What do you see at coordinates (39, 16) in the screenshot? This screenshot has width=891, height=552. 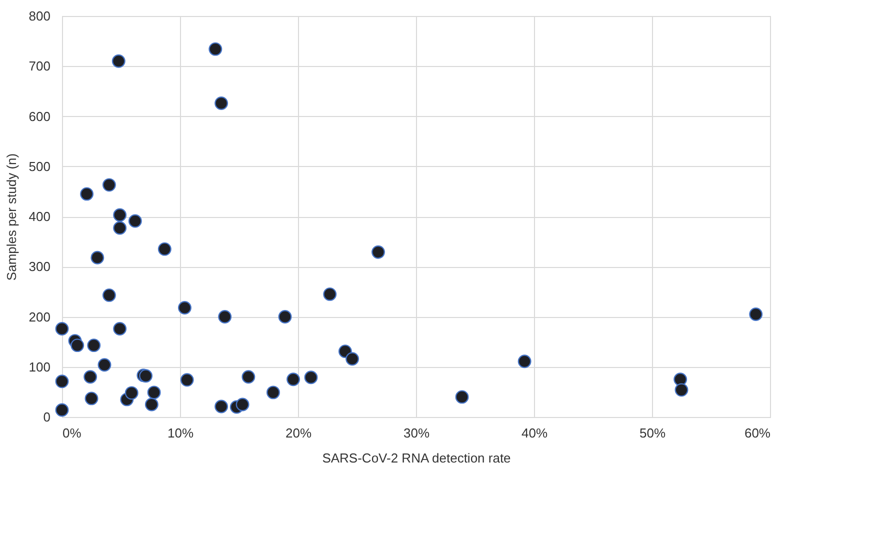 I see `y-tick-label: 800` at bounding box center [39, 16].